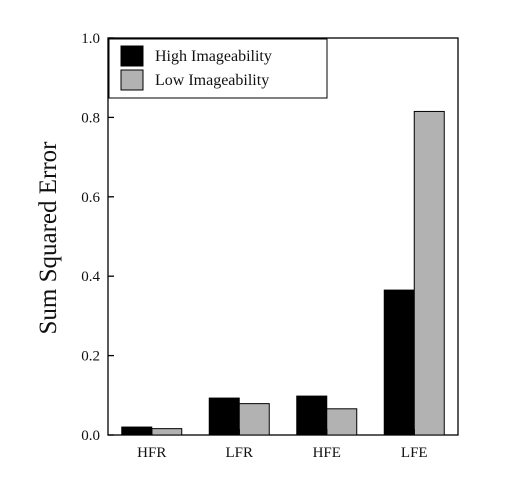 The image size is (509, 483). What do you see at coordinates (90, 198) in the screenshot?
I see `y-tick-label: 0.6` at bounding box center [90, 198].